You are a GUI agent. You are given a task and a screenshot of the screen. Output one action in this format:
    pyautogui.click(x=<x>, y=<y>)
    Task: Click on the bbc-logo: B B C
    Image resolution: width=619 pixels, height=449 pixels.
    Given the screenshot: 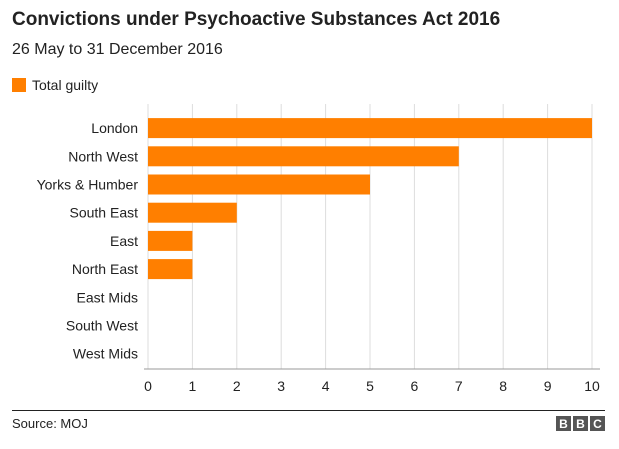 What is the action you would take?
    pyautogui.click(x=580, y=423)
    